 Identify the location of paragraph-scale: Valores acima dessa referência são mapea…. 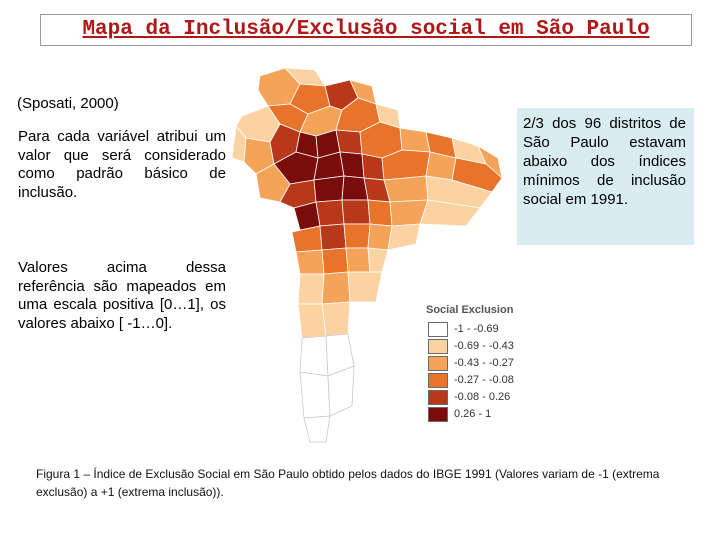
(122, 295).